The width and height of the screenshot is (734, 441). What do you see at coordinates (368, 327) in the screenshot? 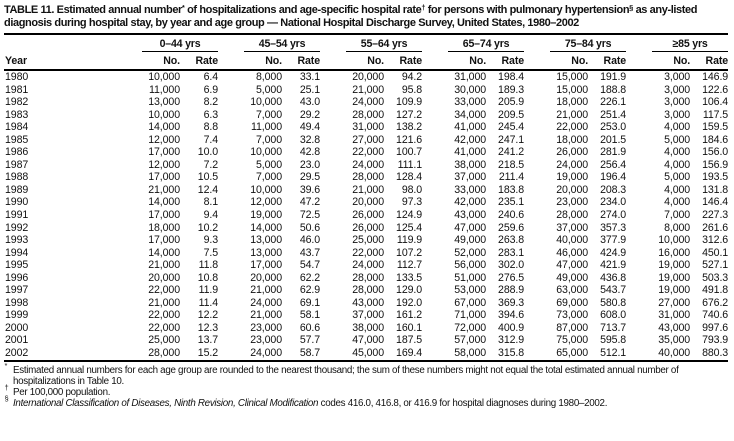
I see `number-cell: 38,000` at bounding box center [368, 327].